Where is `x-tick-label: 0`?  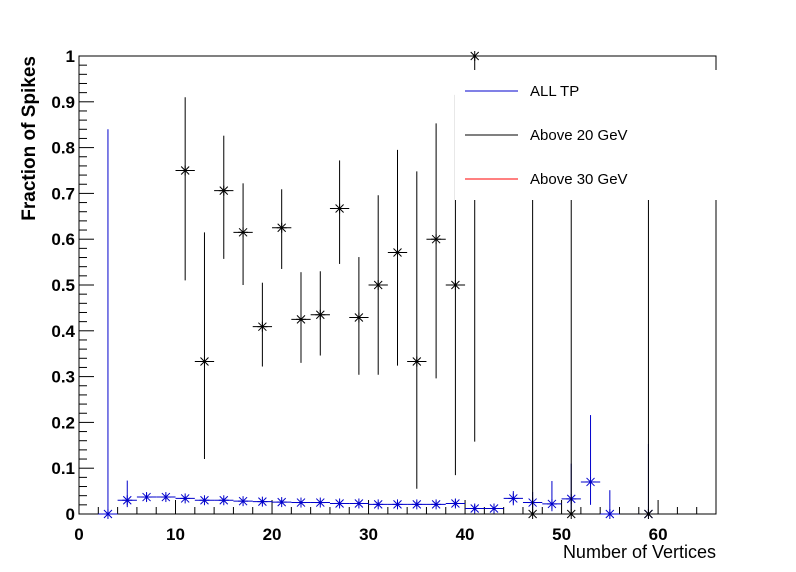
x-tick-label: 0 is located at coordinates (78, 534).